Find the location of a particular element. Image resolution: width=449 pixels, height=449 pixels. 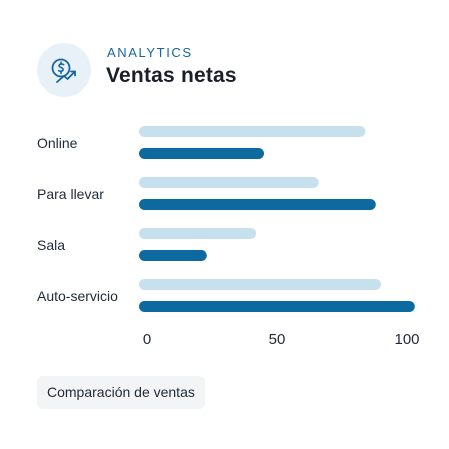

icon-badge is located at coordinates (64, 70).